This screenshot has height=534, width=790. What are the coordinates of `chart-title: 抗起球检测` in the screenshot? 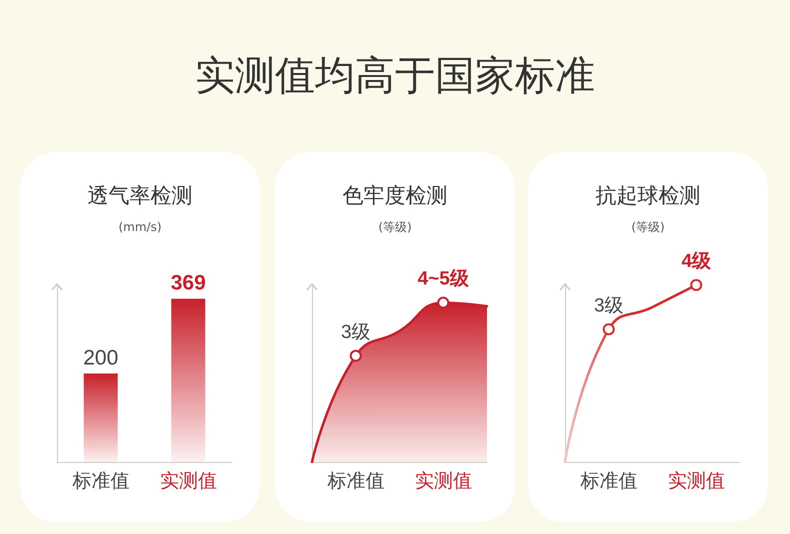 It's located at (648, 196).